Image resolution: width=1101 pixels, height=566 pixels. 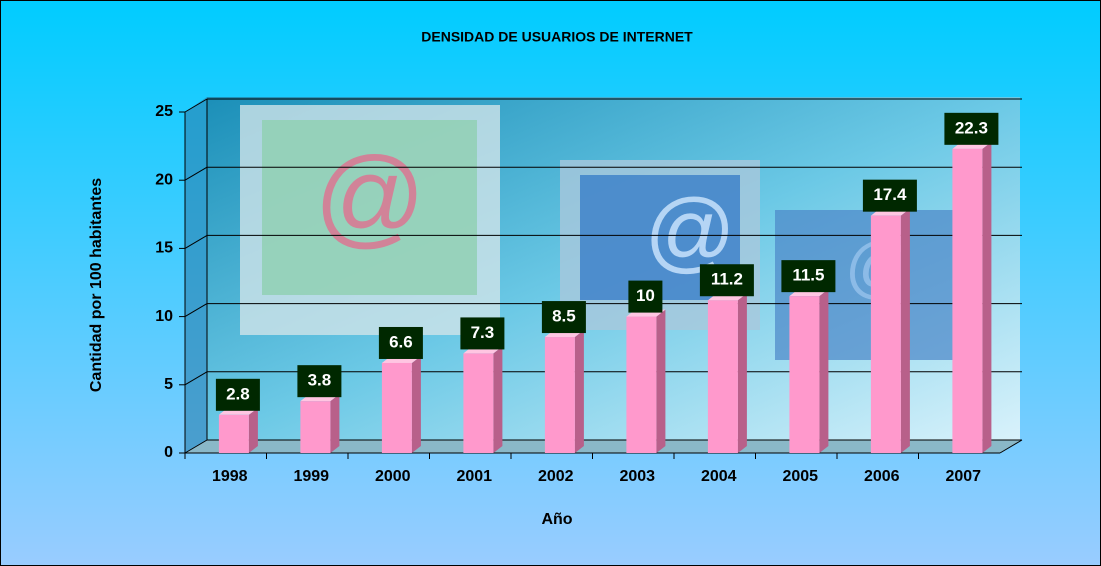 What do you see at coordinates (230, 476) in the screenshot?
I see `x-tick-label: 1998` at bounding box center [230, 476].